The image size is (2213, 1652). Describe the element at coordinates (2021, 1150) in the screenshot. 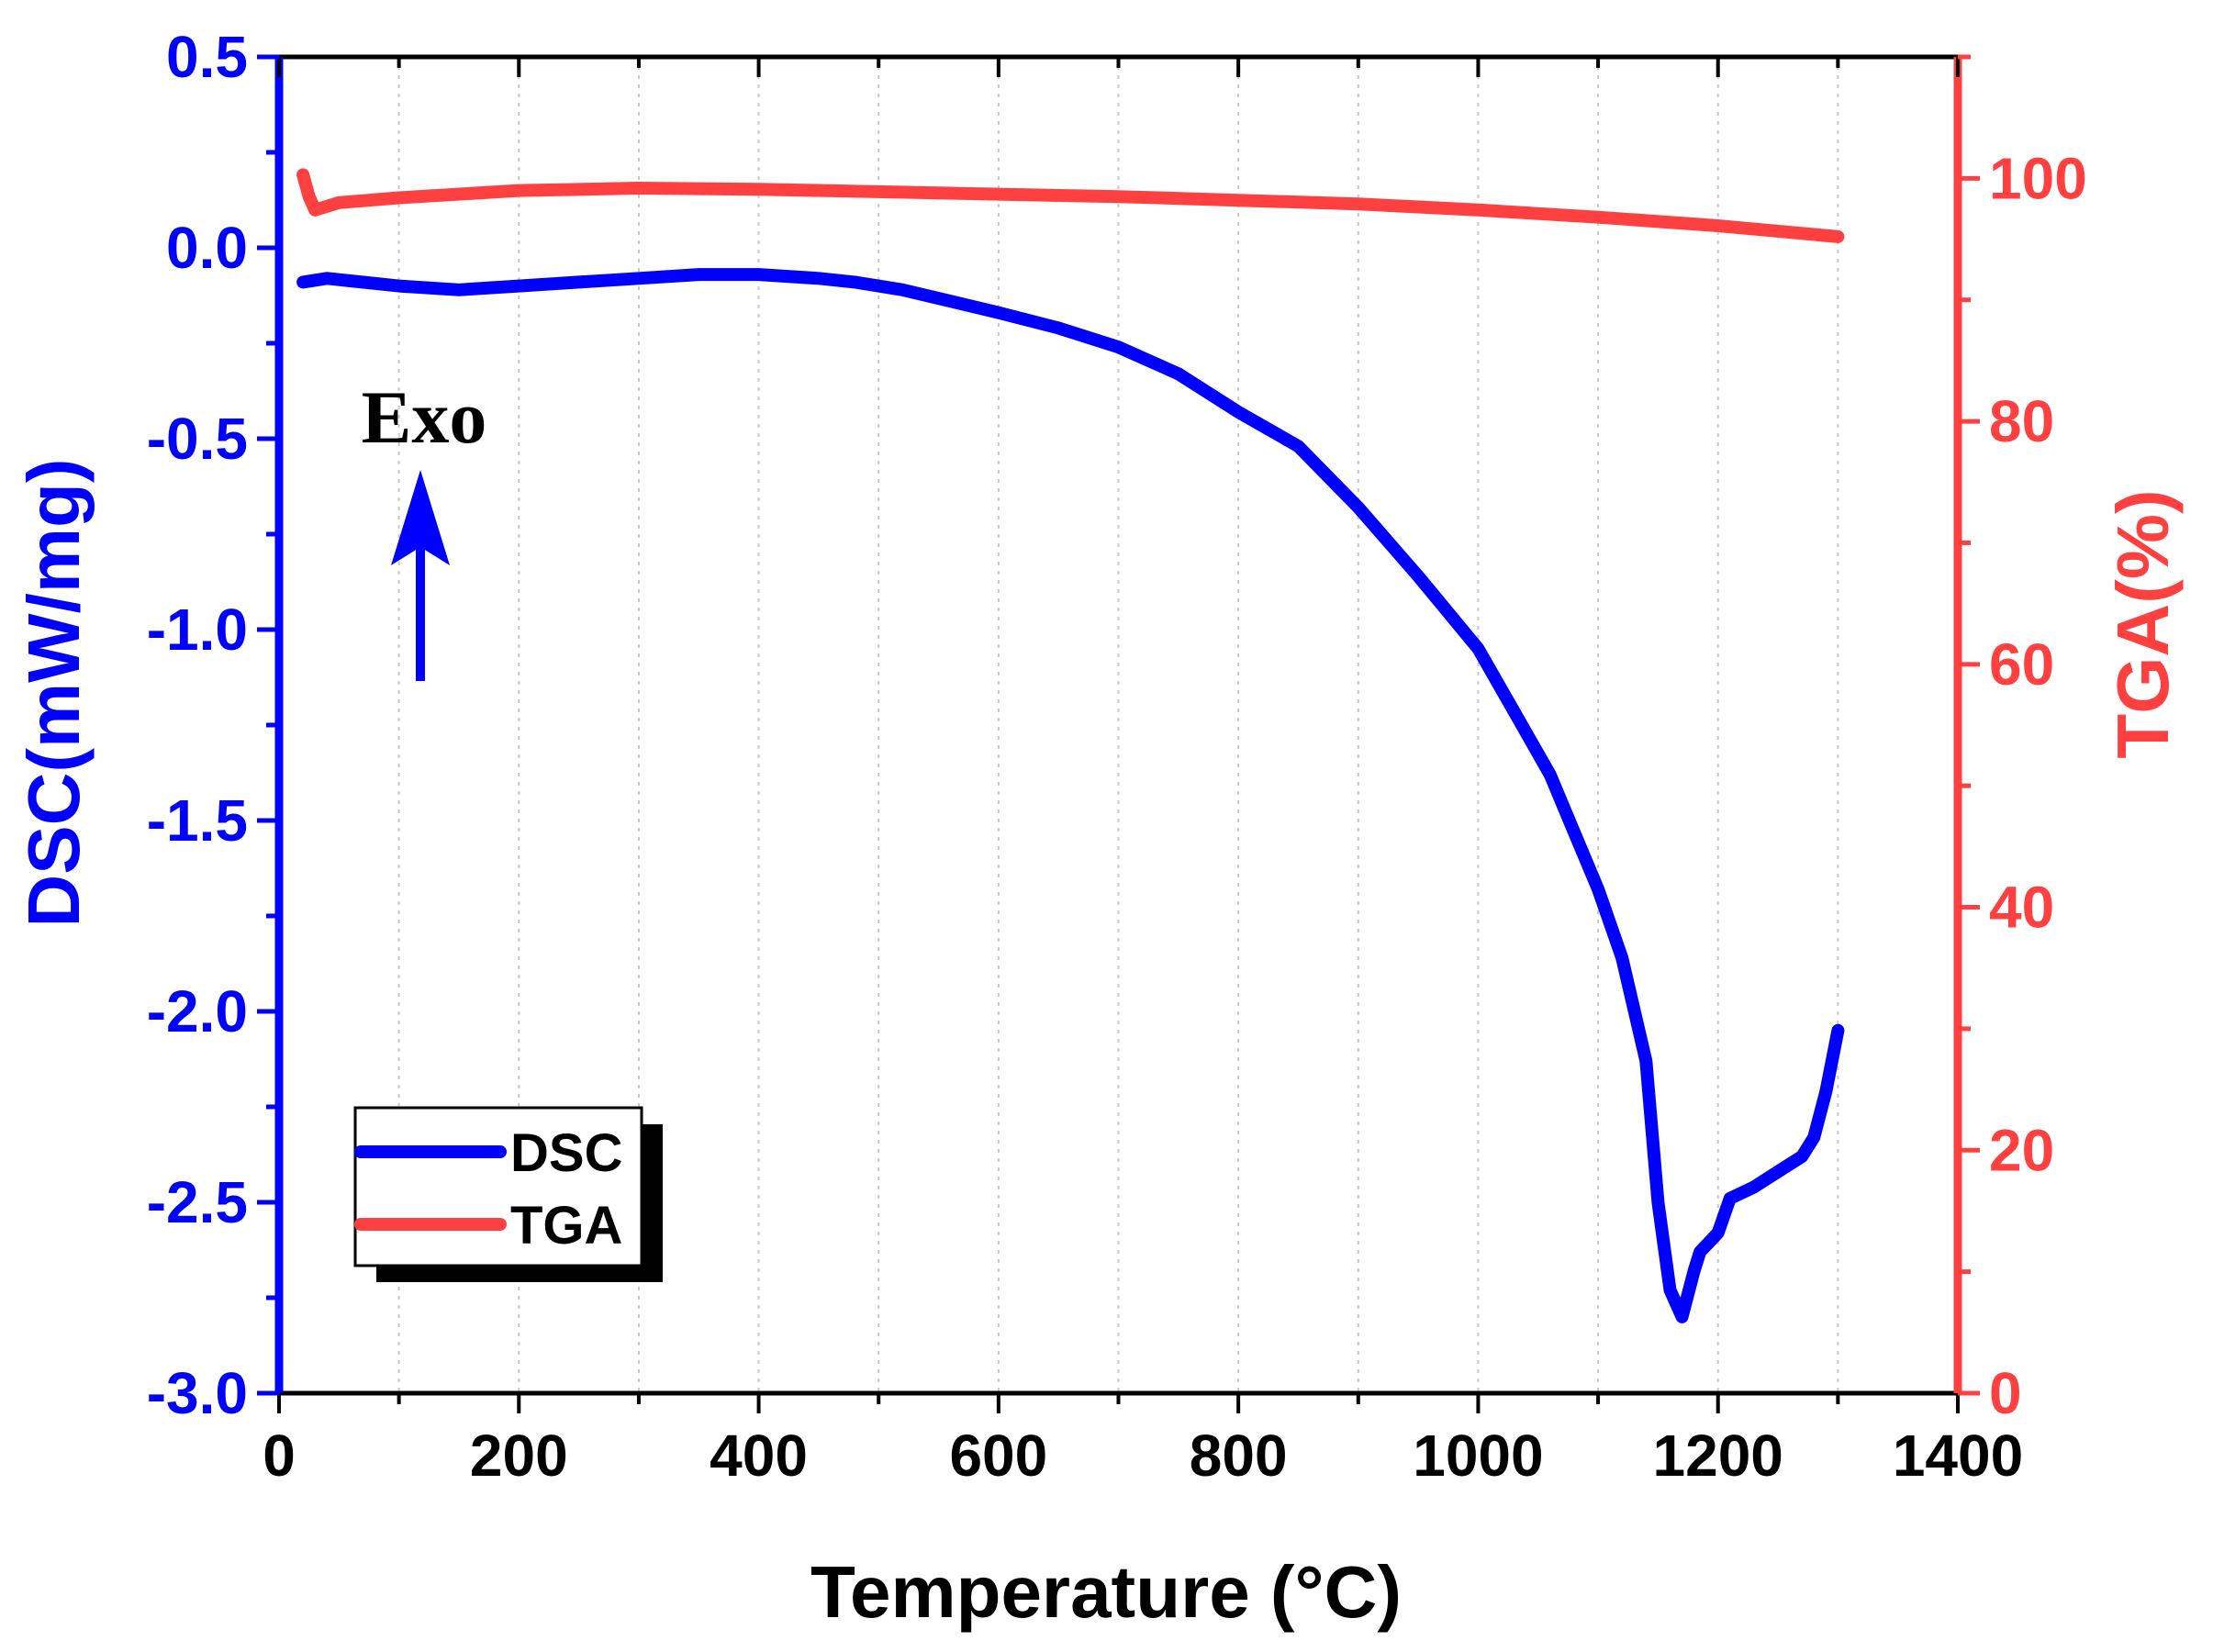

I see `y-right-tick-label: 20` at that location.